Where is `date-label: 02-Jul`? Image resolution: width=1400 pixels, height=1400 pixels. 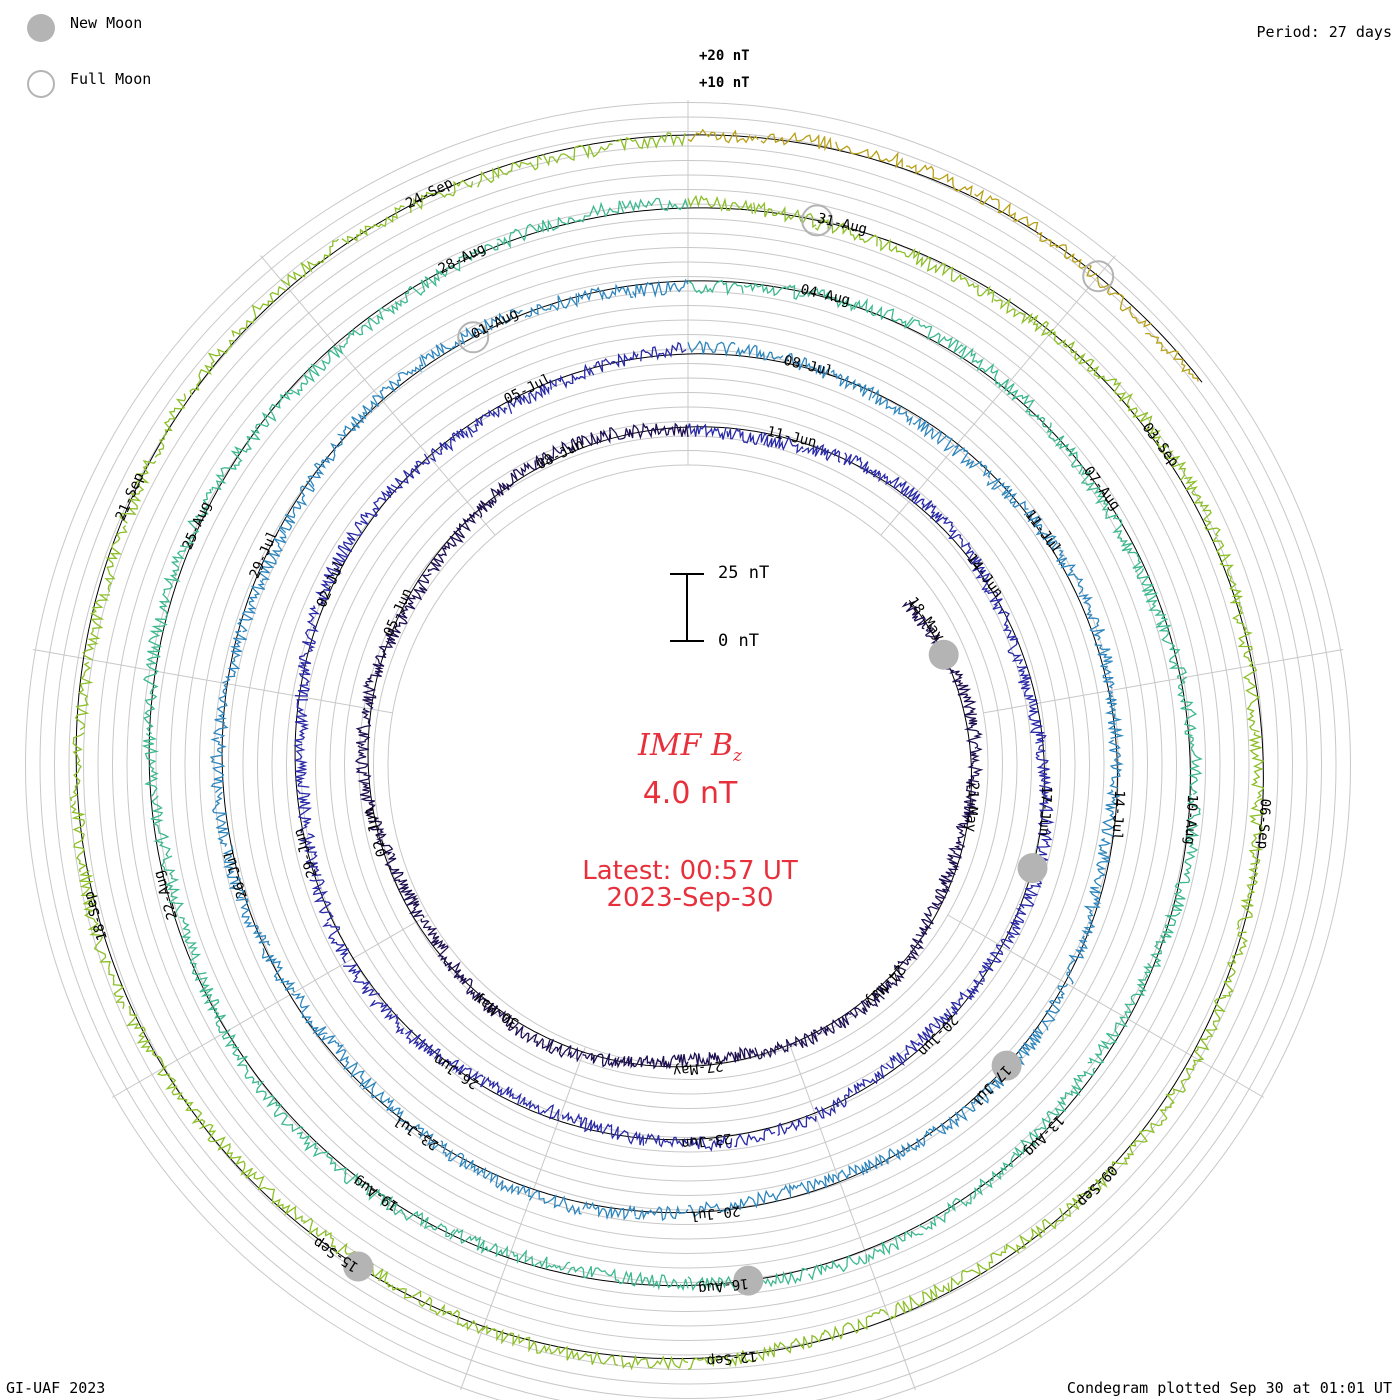 date-label: 02-Jul is located at coordinates (331, 583).